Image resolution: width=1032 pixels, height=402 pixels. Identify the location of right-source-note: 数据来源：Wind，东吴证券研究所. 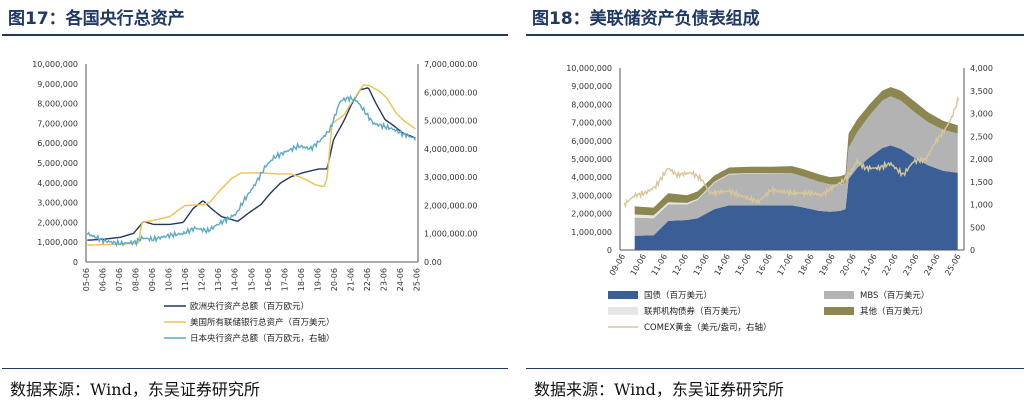
(659, 389).